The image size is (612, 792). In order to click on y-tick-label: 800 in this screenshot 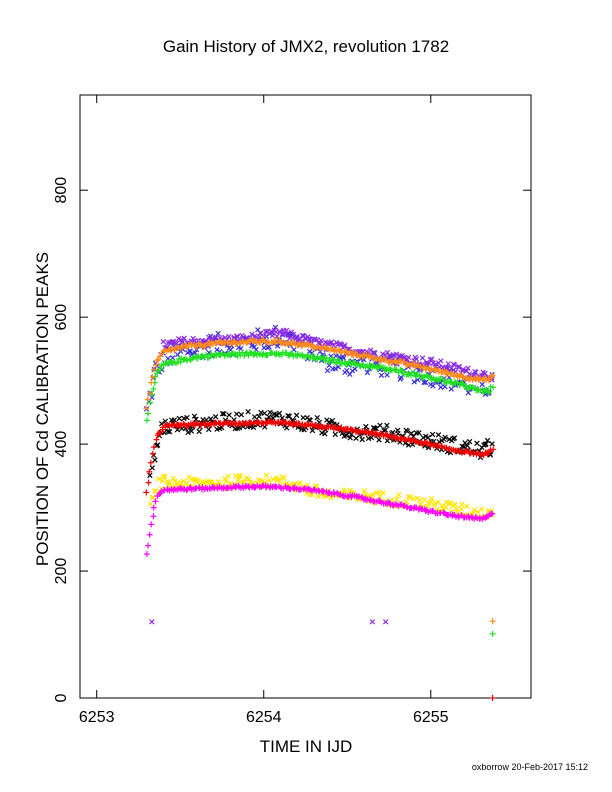, I will do `click(61, 190)`.